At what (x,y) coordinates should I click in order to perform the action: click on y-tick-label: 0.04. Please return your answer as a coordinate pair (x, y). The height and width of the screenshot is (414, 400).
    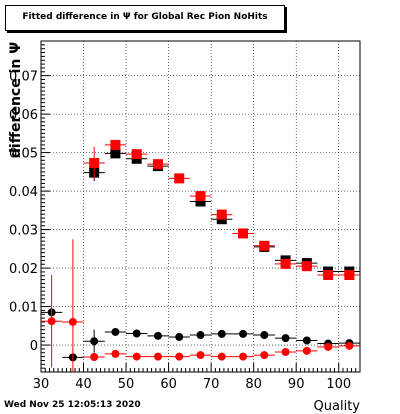
    Looking at the image, I should click on (23, 192).